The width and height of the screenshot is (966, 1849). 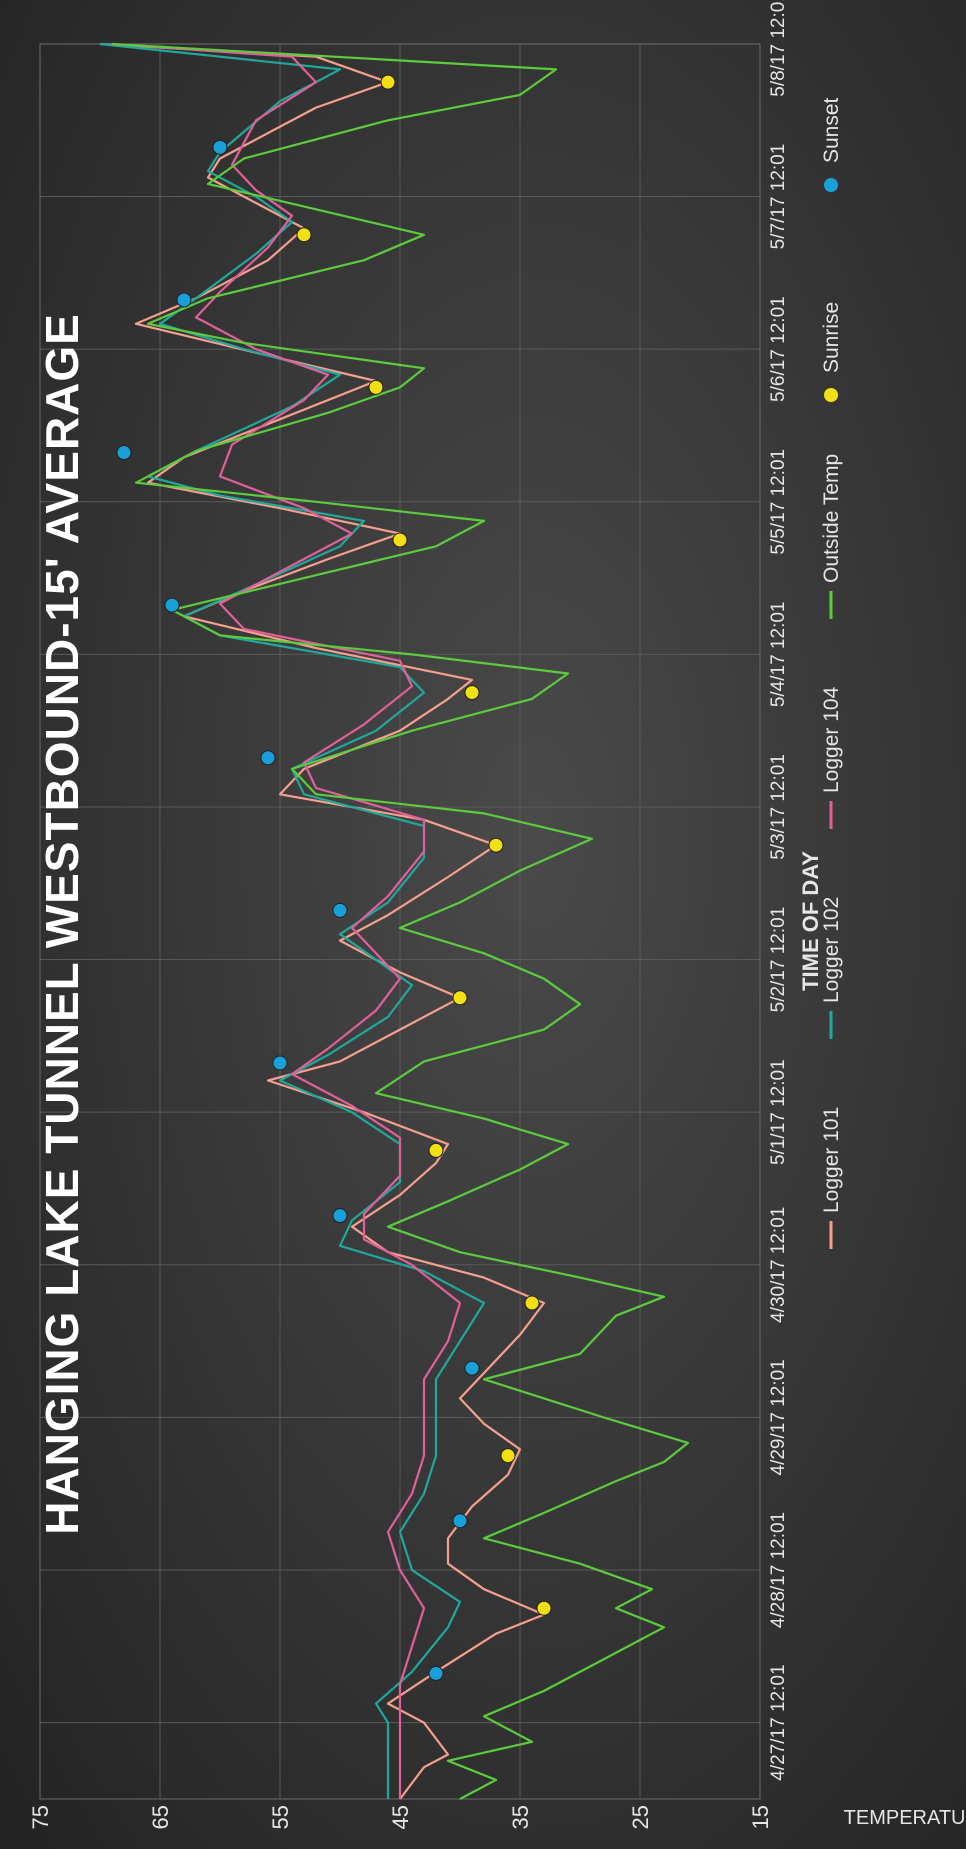 I want to click on legend-label: Logger 101, so click(x=831, y=1160).